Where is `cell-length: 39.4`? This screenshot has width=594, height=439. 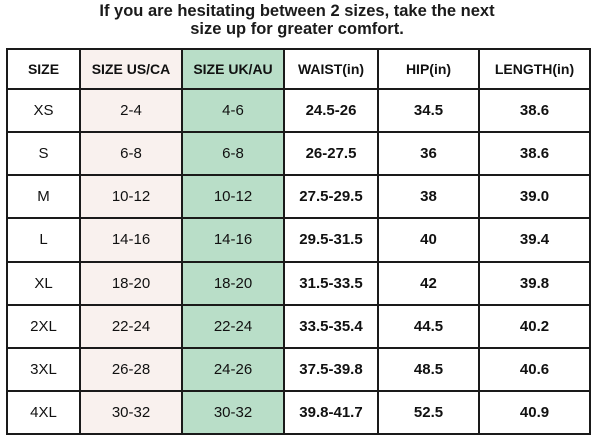
cell-length: 39.4 is located at coordinates (534, 240).